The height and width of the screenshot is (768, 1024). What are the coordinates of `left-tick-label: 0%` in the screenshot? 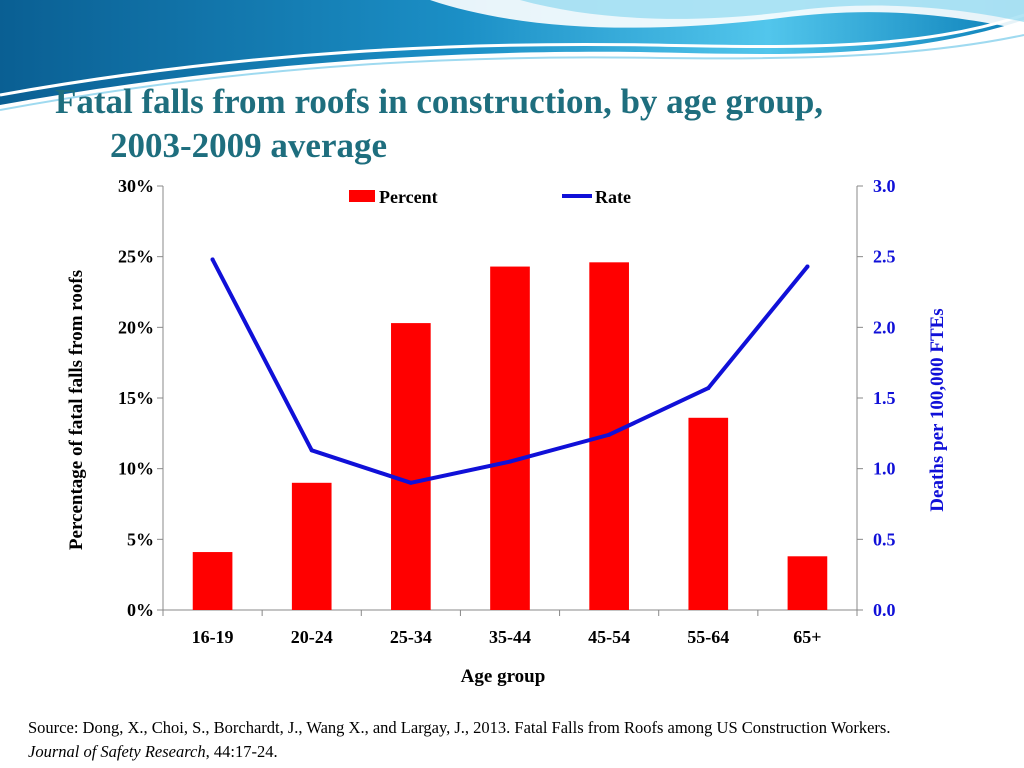 It's located at (140, 610).